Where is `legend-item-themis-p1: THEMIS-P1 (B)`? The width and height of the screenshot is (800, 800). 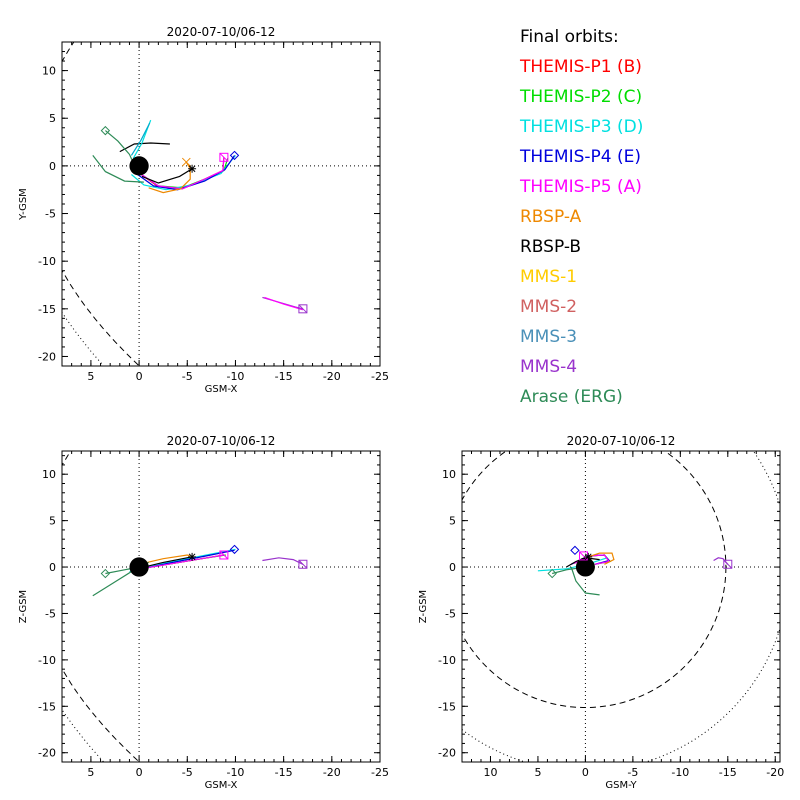 legend-item-themis-p1: THEMIS-P1 (B) is located at coordinates (581, 67).